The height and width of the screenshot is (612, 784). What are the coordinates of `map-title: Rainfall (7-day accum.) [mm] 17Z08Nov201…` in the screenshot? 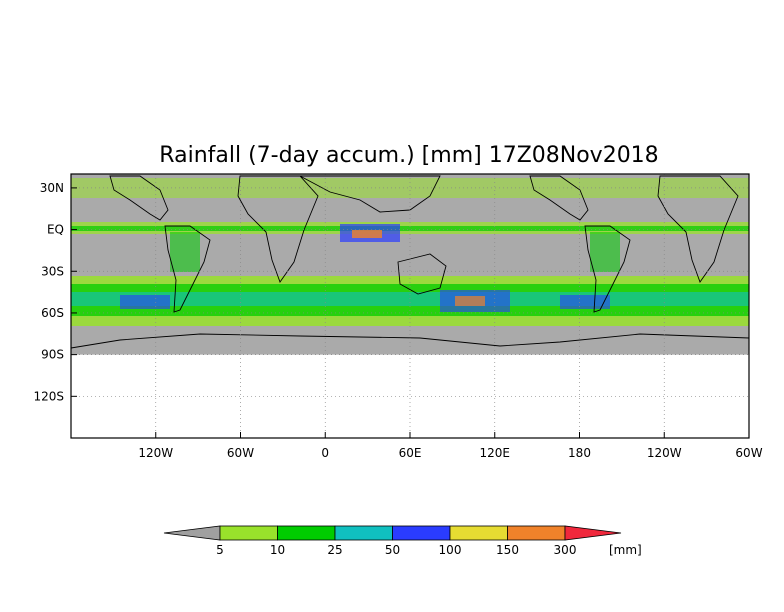 It's located at (408, 155).